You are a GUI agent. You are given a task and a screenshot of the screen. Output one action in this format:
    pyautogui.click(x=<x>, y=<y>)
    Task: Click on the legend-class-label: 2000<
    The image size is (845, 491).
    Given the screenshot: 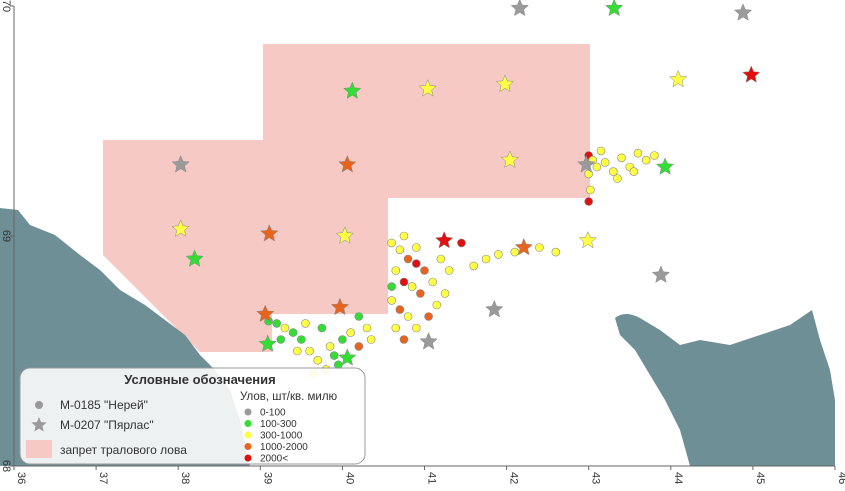 What is the action you would take?
    pyautogui.click(x=274, y=459)
    